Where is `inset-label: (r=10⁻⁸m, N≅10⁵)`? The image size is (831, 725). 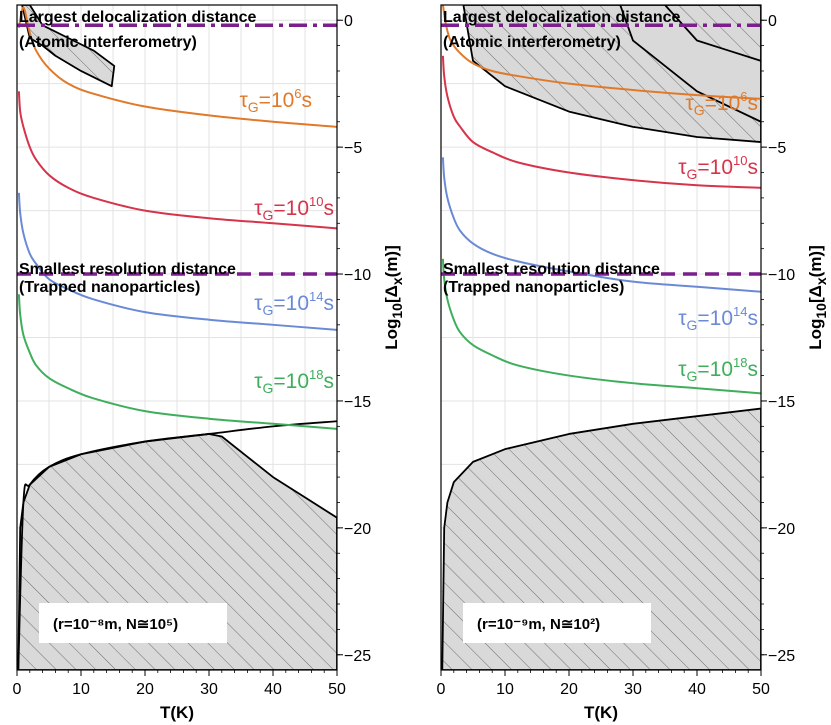 inset-label: (r=10⁻⁸m, N≅10⁵) is located at coordinates (115, 624).